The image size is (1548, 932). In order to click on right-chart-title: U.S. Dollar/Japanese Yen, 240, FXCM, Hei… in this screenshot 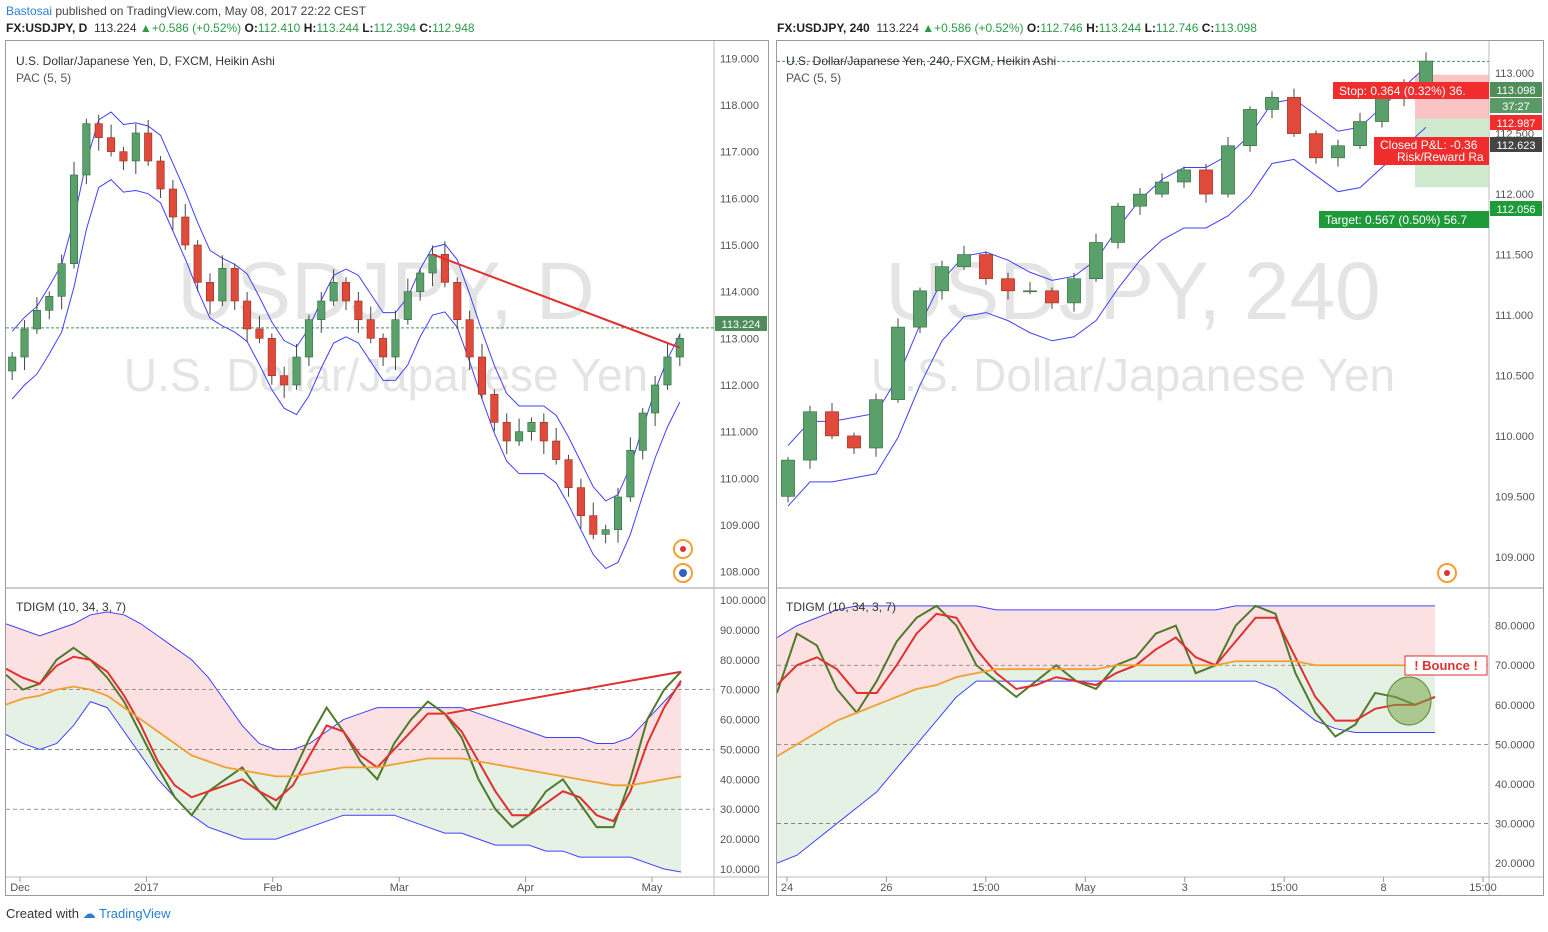, I will do `click(921, 61)`.